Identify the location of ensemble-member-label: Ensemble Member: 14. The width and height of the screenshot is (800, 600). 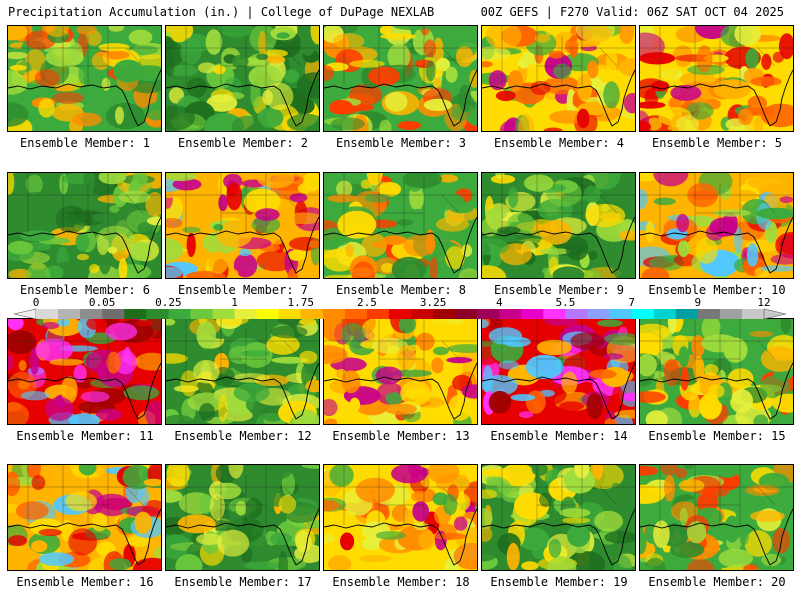
(559, 436).